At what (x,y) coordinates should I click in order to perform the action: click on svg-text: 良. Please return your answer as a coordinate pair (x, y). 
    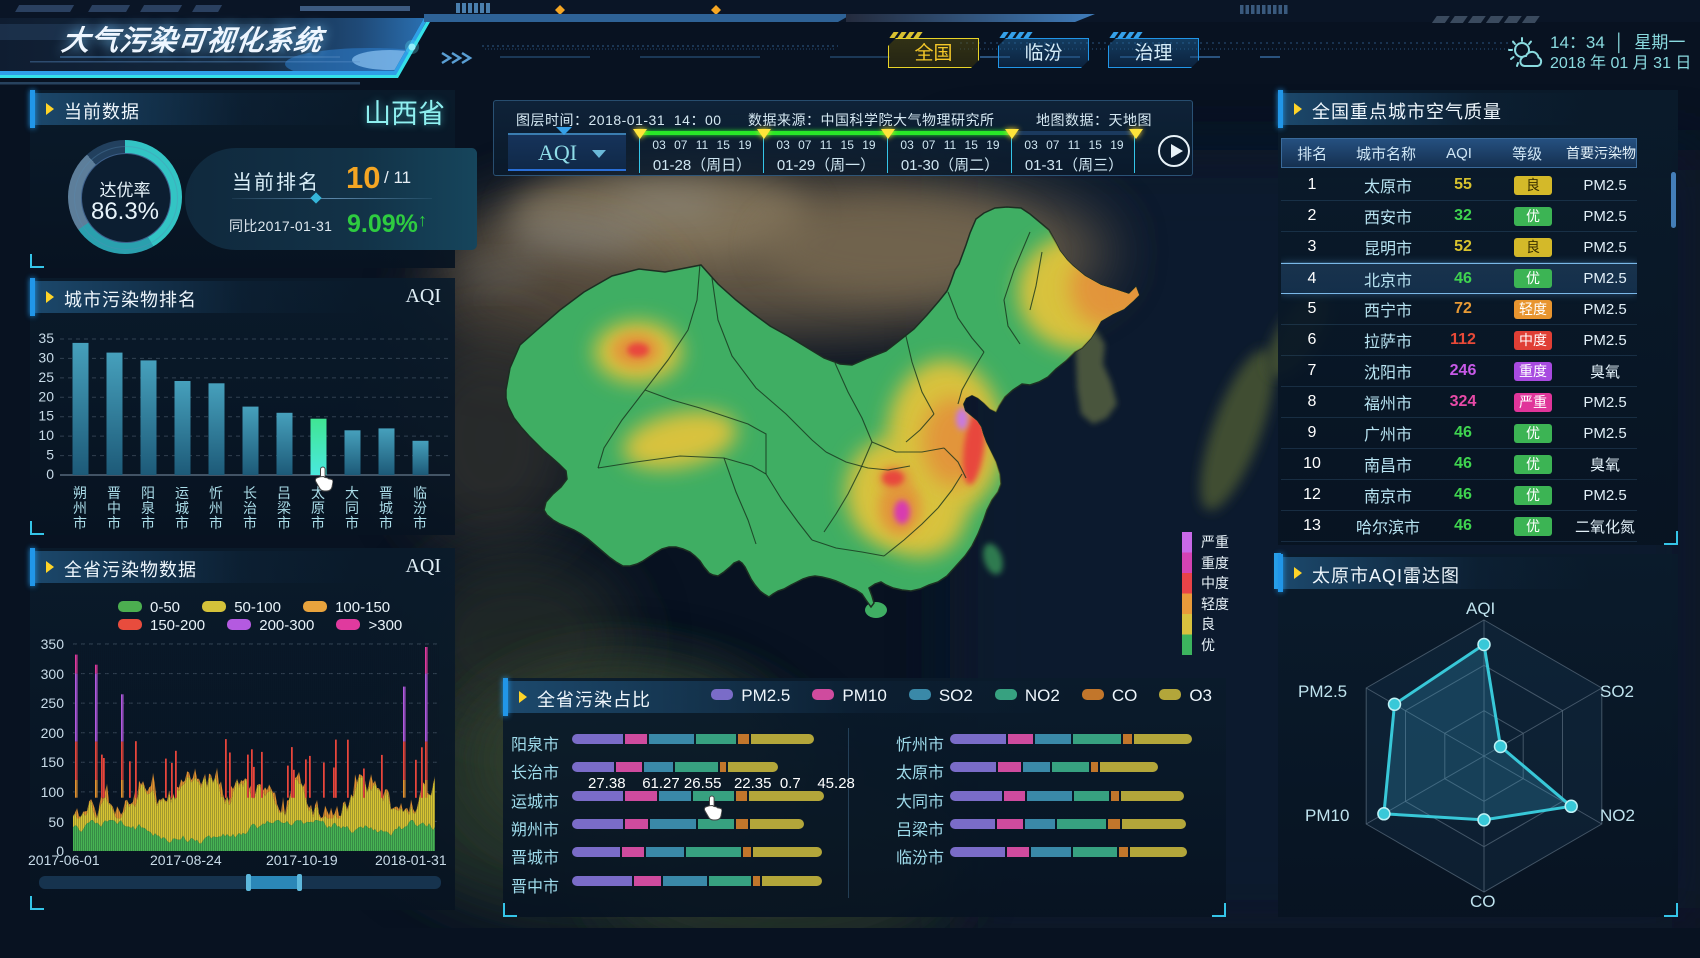
    Looking at the image, I should click on (1208, 624).